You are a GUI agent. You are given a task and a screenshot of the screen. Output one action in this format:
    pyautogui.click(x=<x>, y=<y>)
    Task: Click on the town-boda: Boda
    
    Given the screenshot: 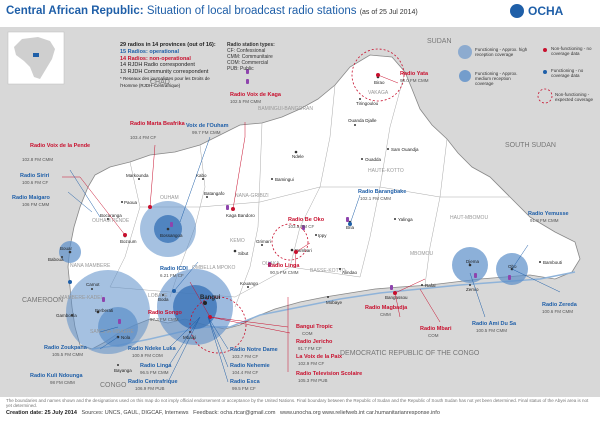 What is the action you would take?
    pyautogui.click(x=163, y=299)
    